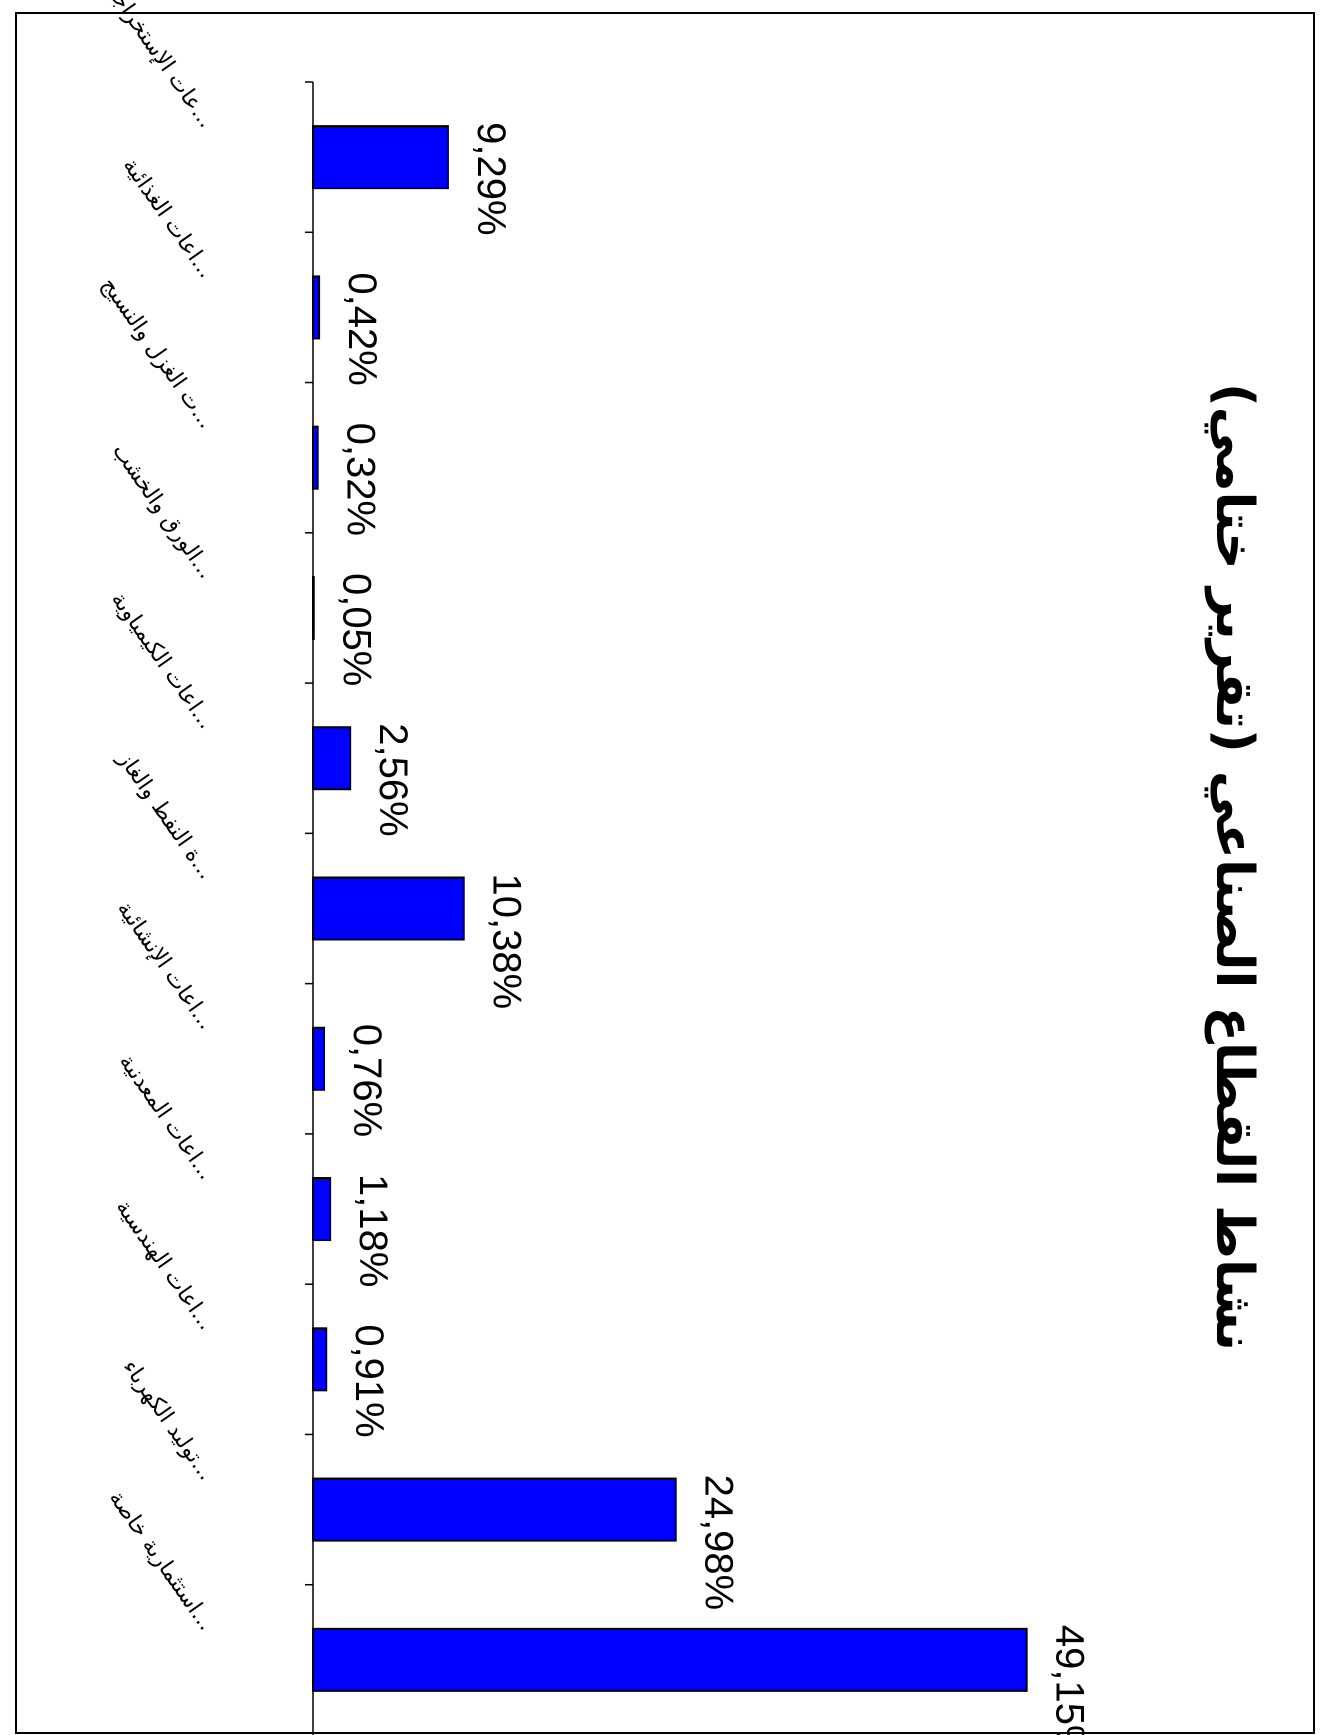 The height and width of the screenshot is (1735, 1328). Describe the element at coordinates (369, 1380) in the screenshot. I see `data-label: 0,91%` at that location.